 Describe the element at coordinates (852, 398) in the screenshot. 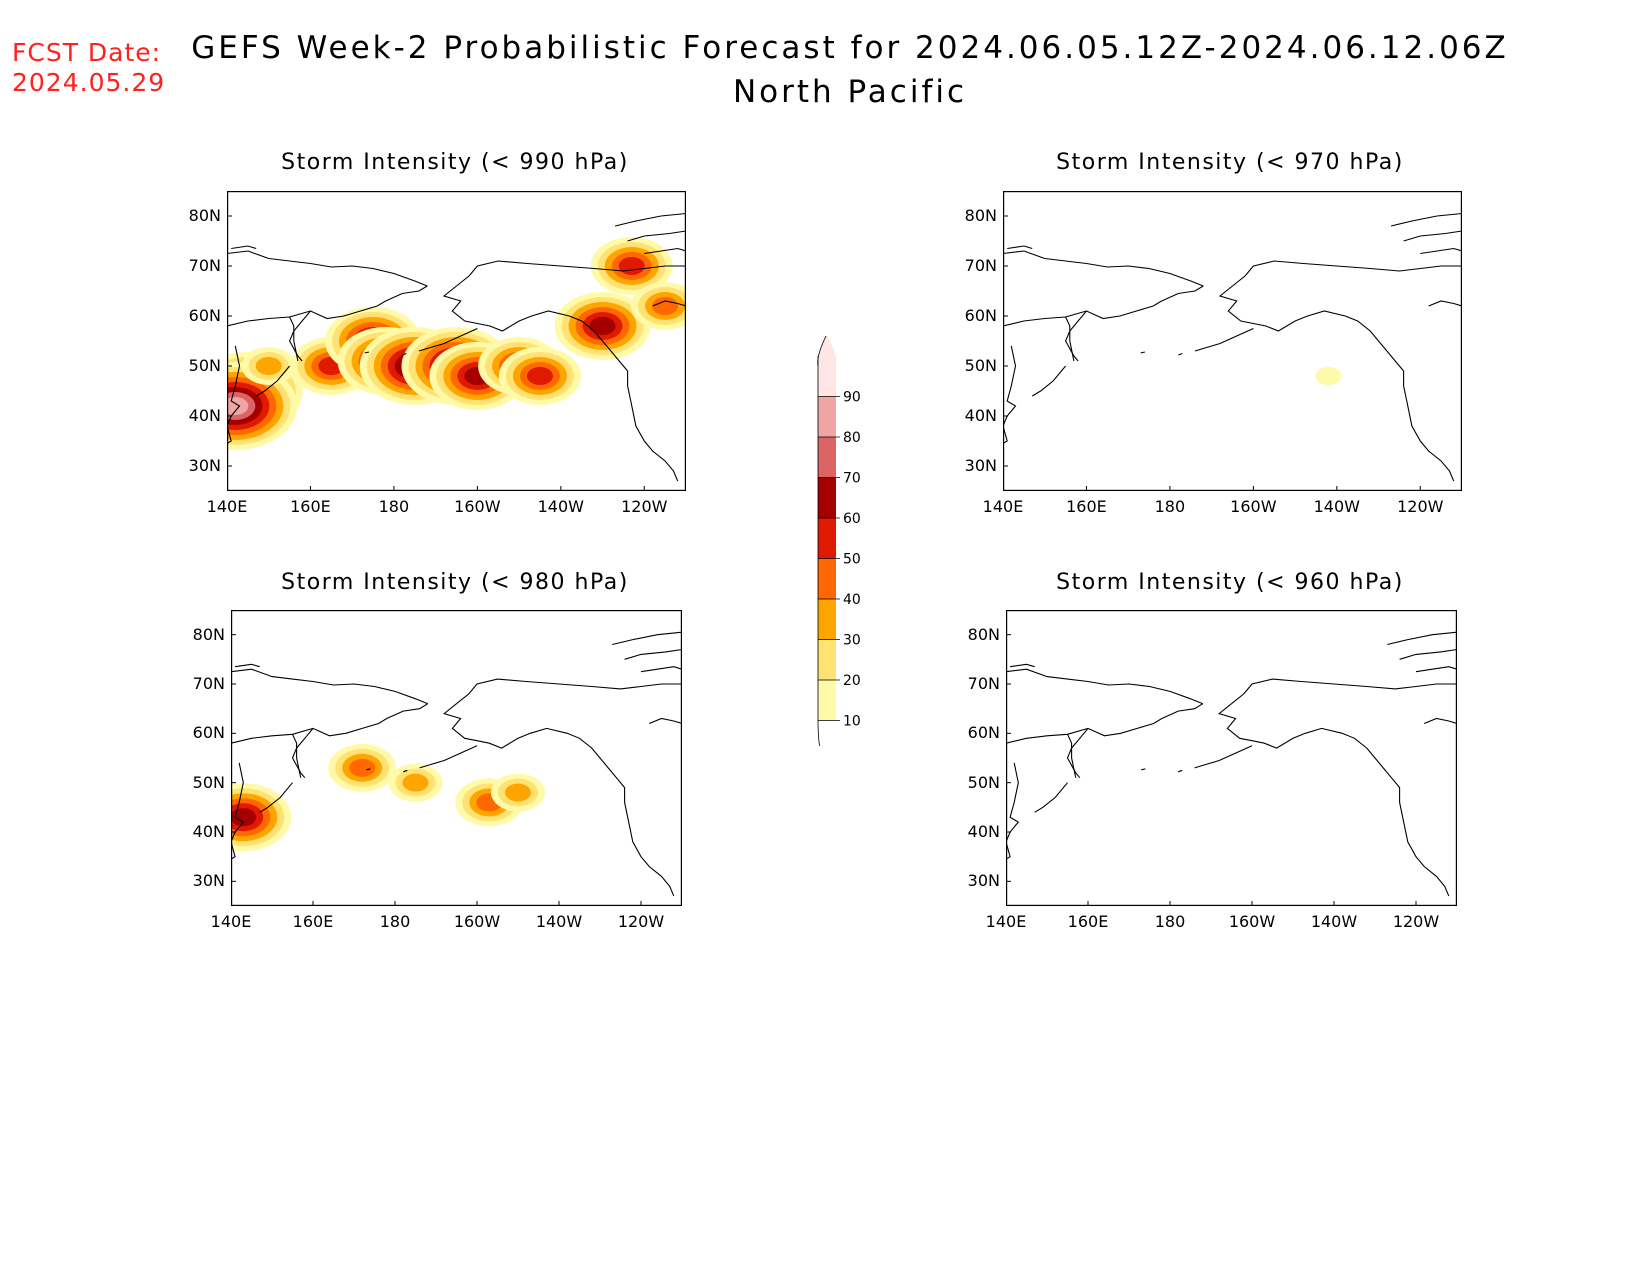

I see `colorbar-label: 90` at that location.